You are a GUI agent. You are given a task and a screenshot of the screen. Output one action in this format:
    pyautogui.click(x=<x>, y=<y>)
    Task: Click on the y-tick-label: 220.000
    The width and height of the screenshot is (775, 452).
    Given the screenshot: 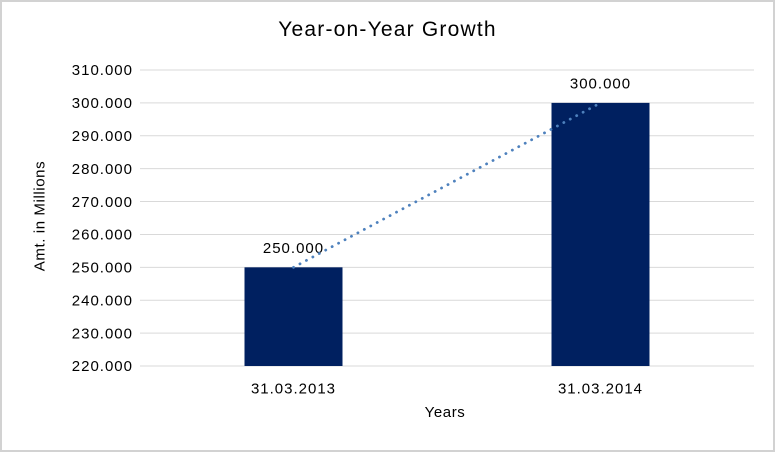 What is the action you would take?
    pyautogui.click(x=102, y=366)
    